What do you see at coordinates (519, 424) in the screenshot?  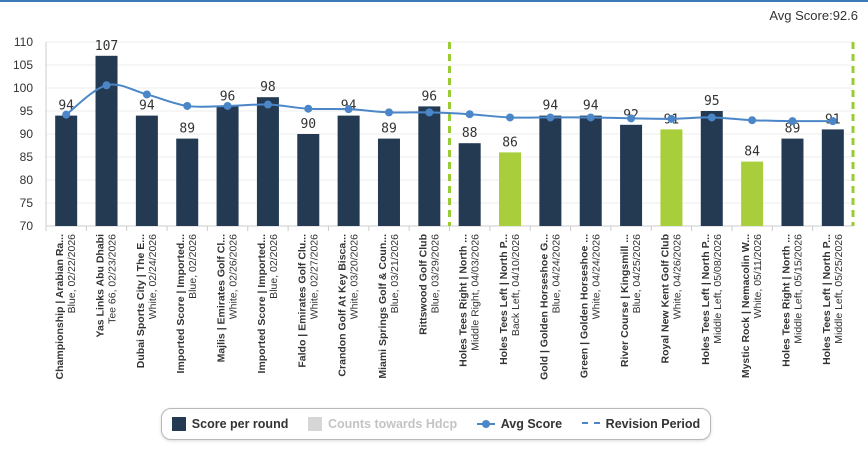 I see `legend-avg-score: Avg Score` at bounding box center [519, 424].